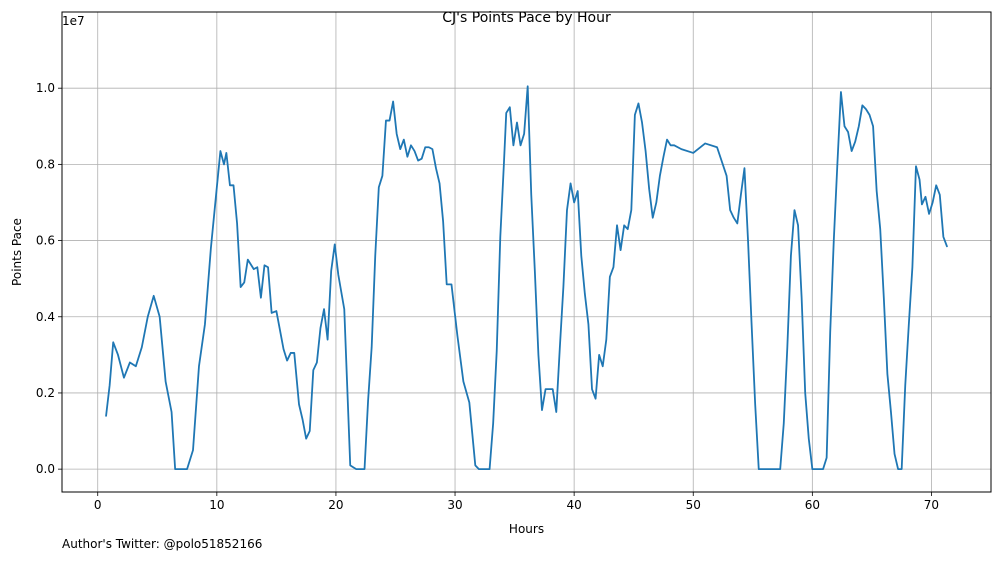 This screenshot has width=1001, height=562. What do you see at coordinates (45, 469) in the screenshot?
I see `y-tick-label: 0.0` at bounding box center [45, 469].